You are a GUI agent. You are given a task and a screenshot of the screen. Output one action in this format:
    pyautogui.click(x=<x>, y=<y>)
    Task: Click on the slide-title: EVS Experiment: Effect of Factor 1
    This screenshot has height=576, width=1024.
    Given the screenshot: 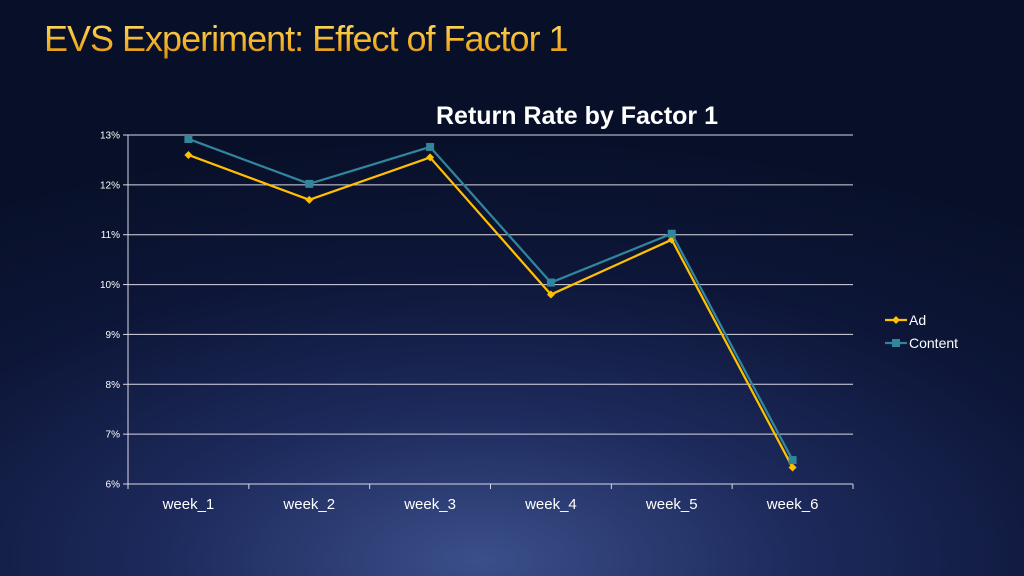 What is the action you would take?
    pyautogui.click(x=306, y=38)
    